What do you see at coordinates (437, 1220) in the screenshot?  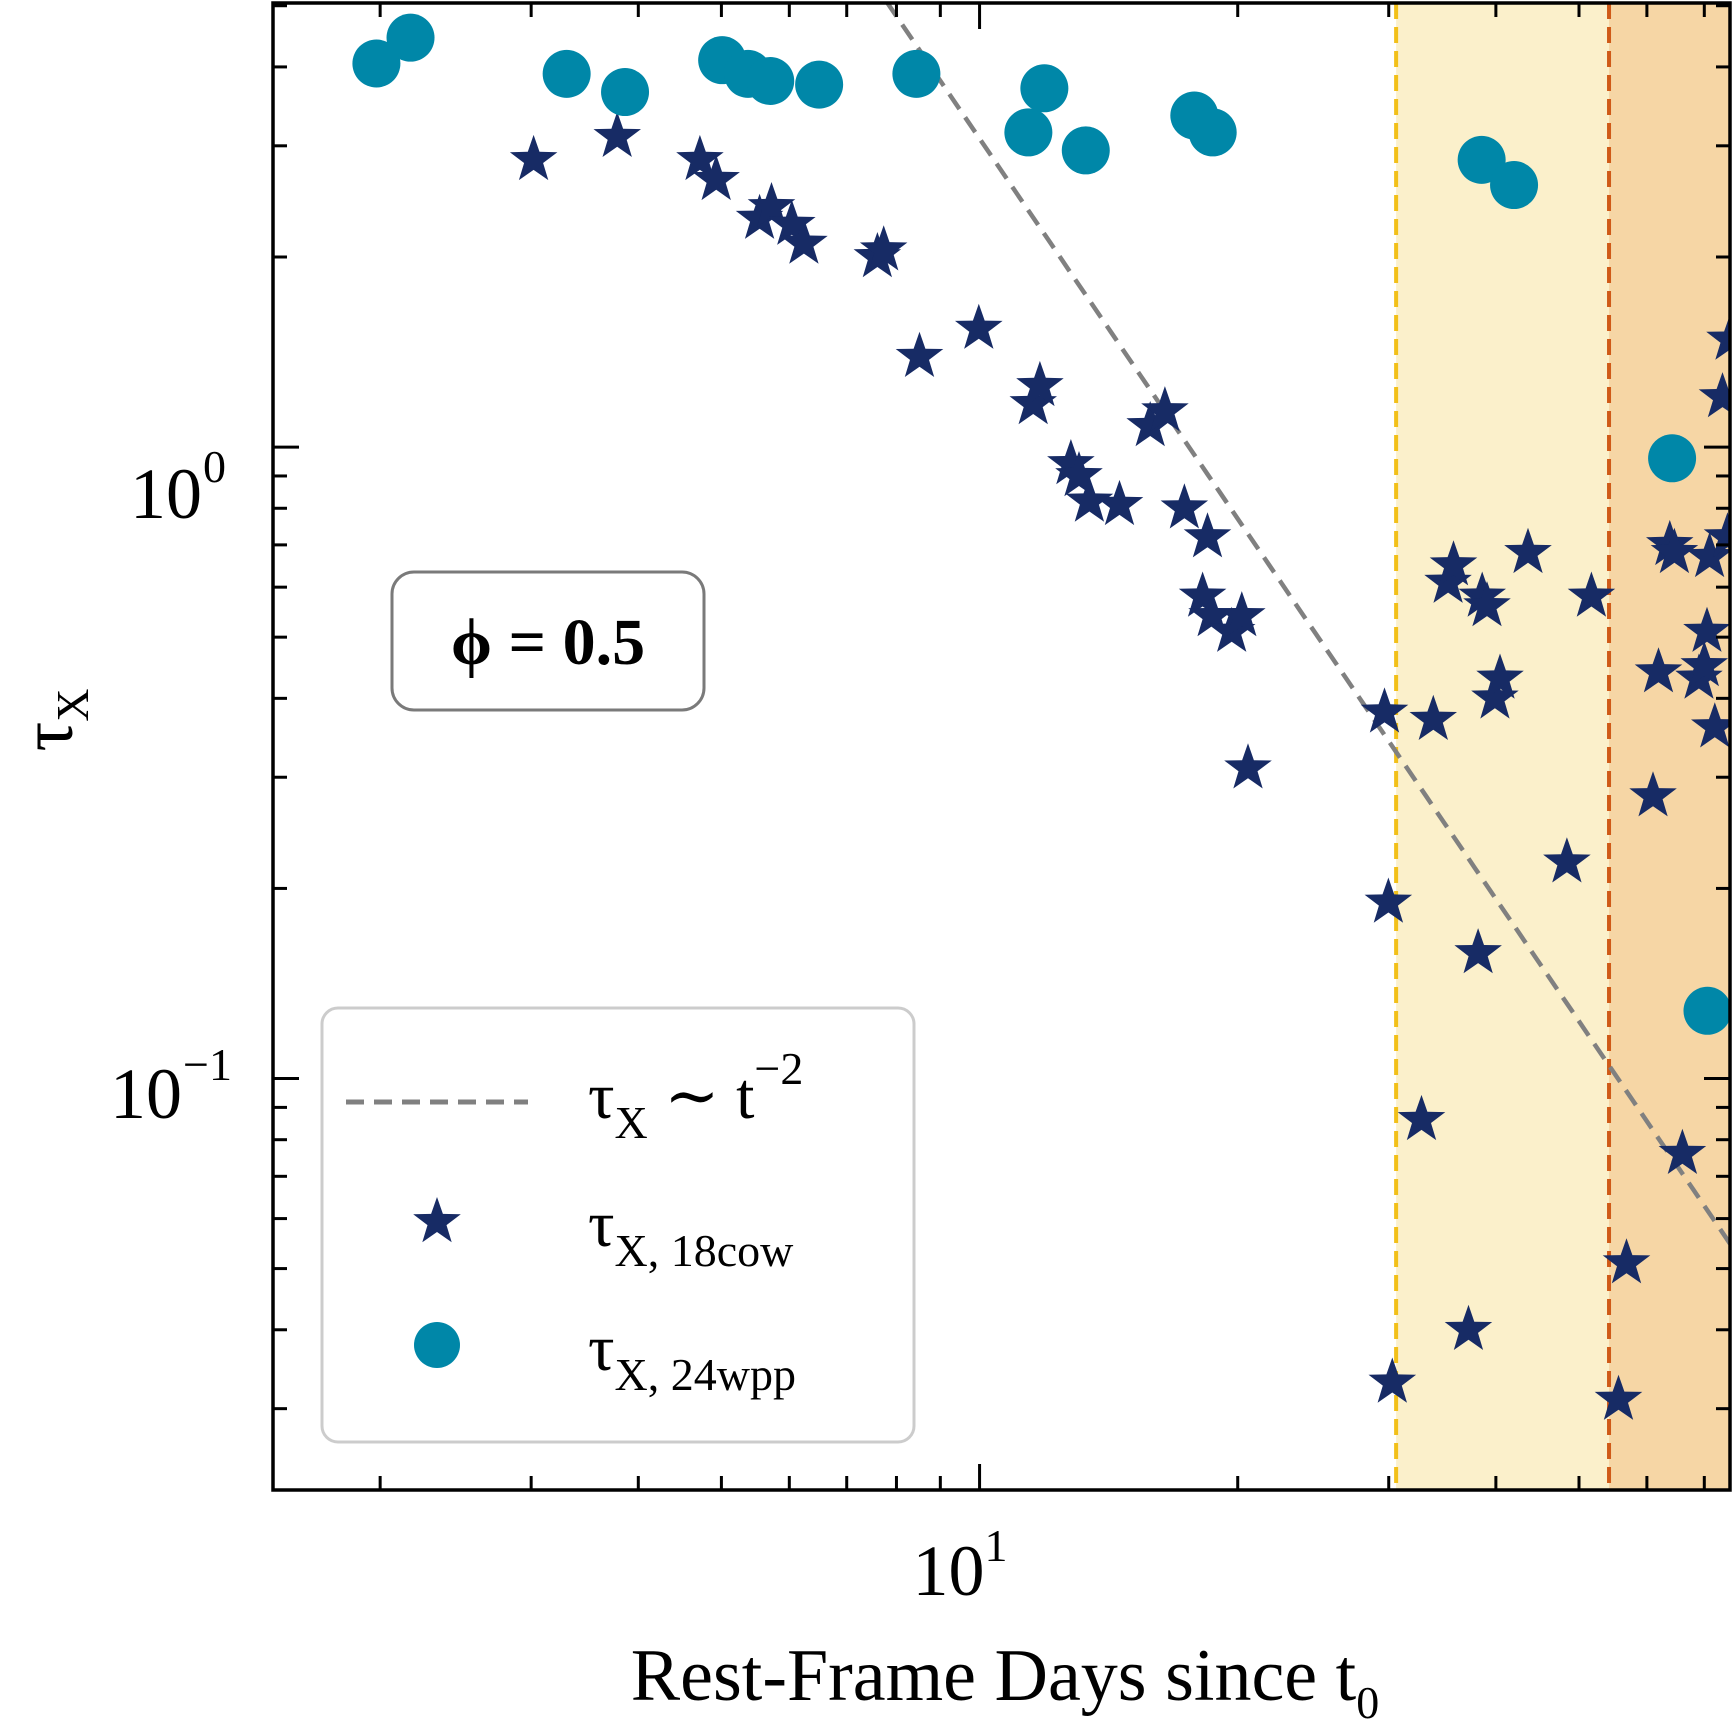 I see `legend-star-marker` at bounding box center [437, 1220].